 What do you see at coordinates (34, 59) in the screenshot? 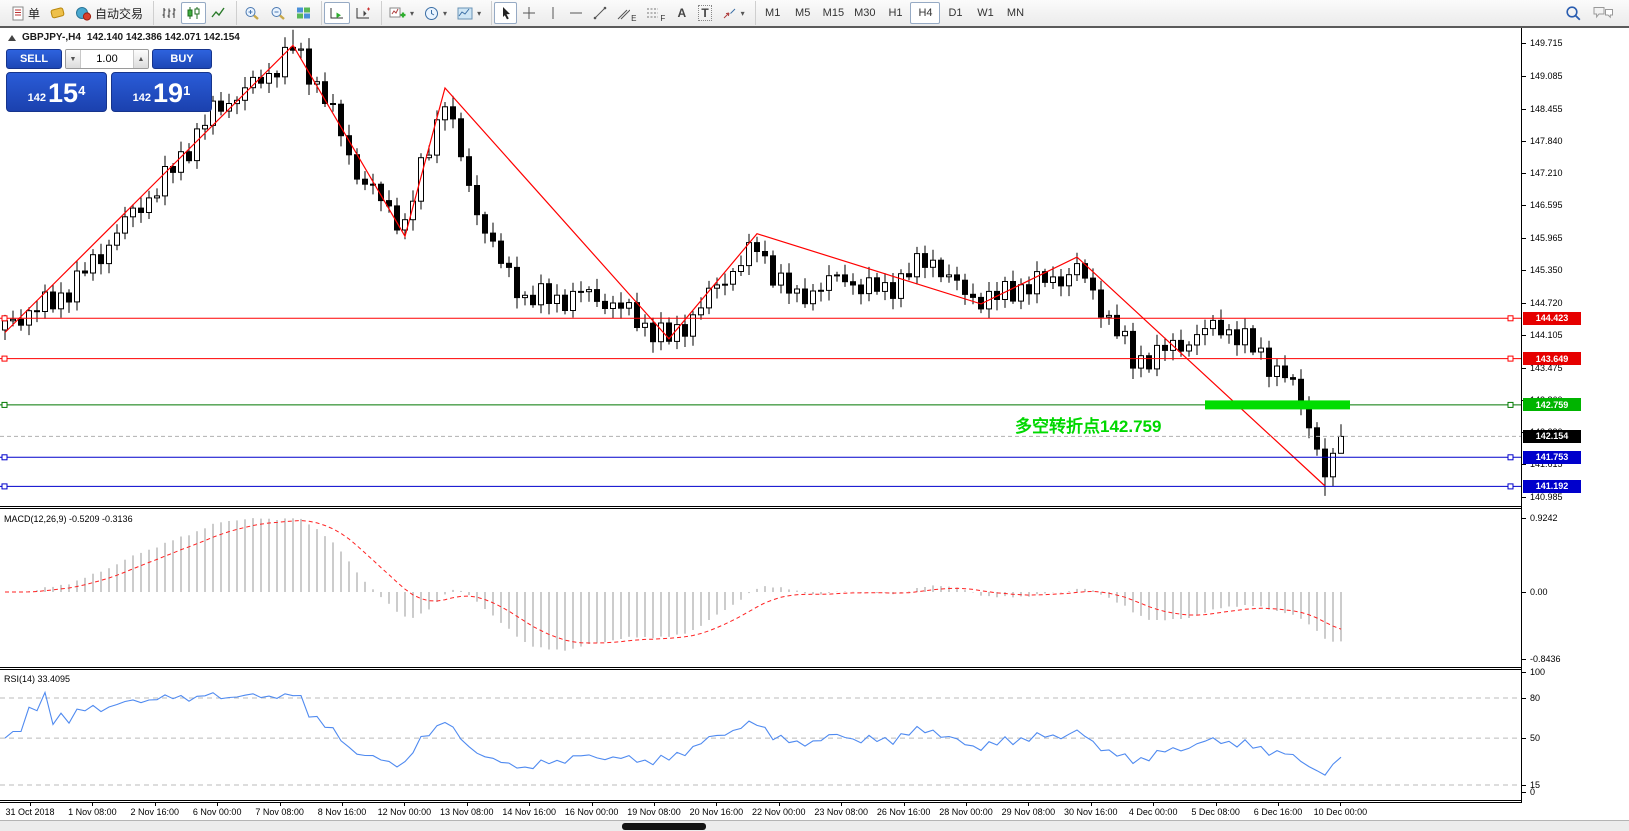
I see `sell-button: SELL` at bounding box center [34, 59].